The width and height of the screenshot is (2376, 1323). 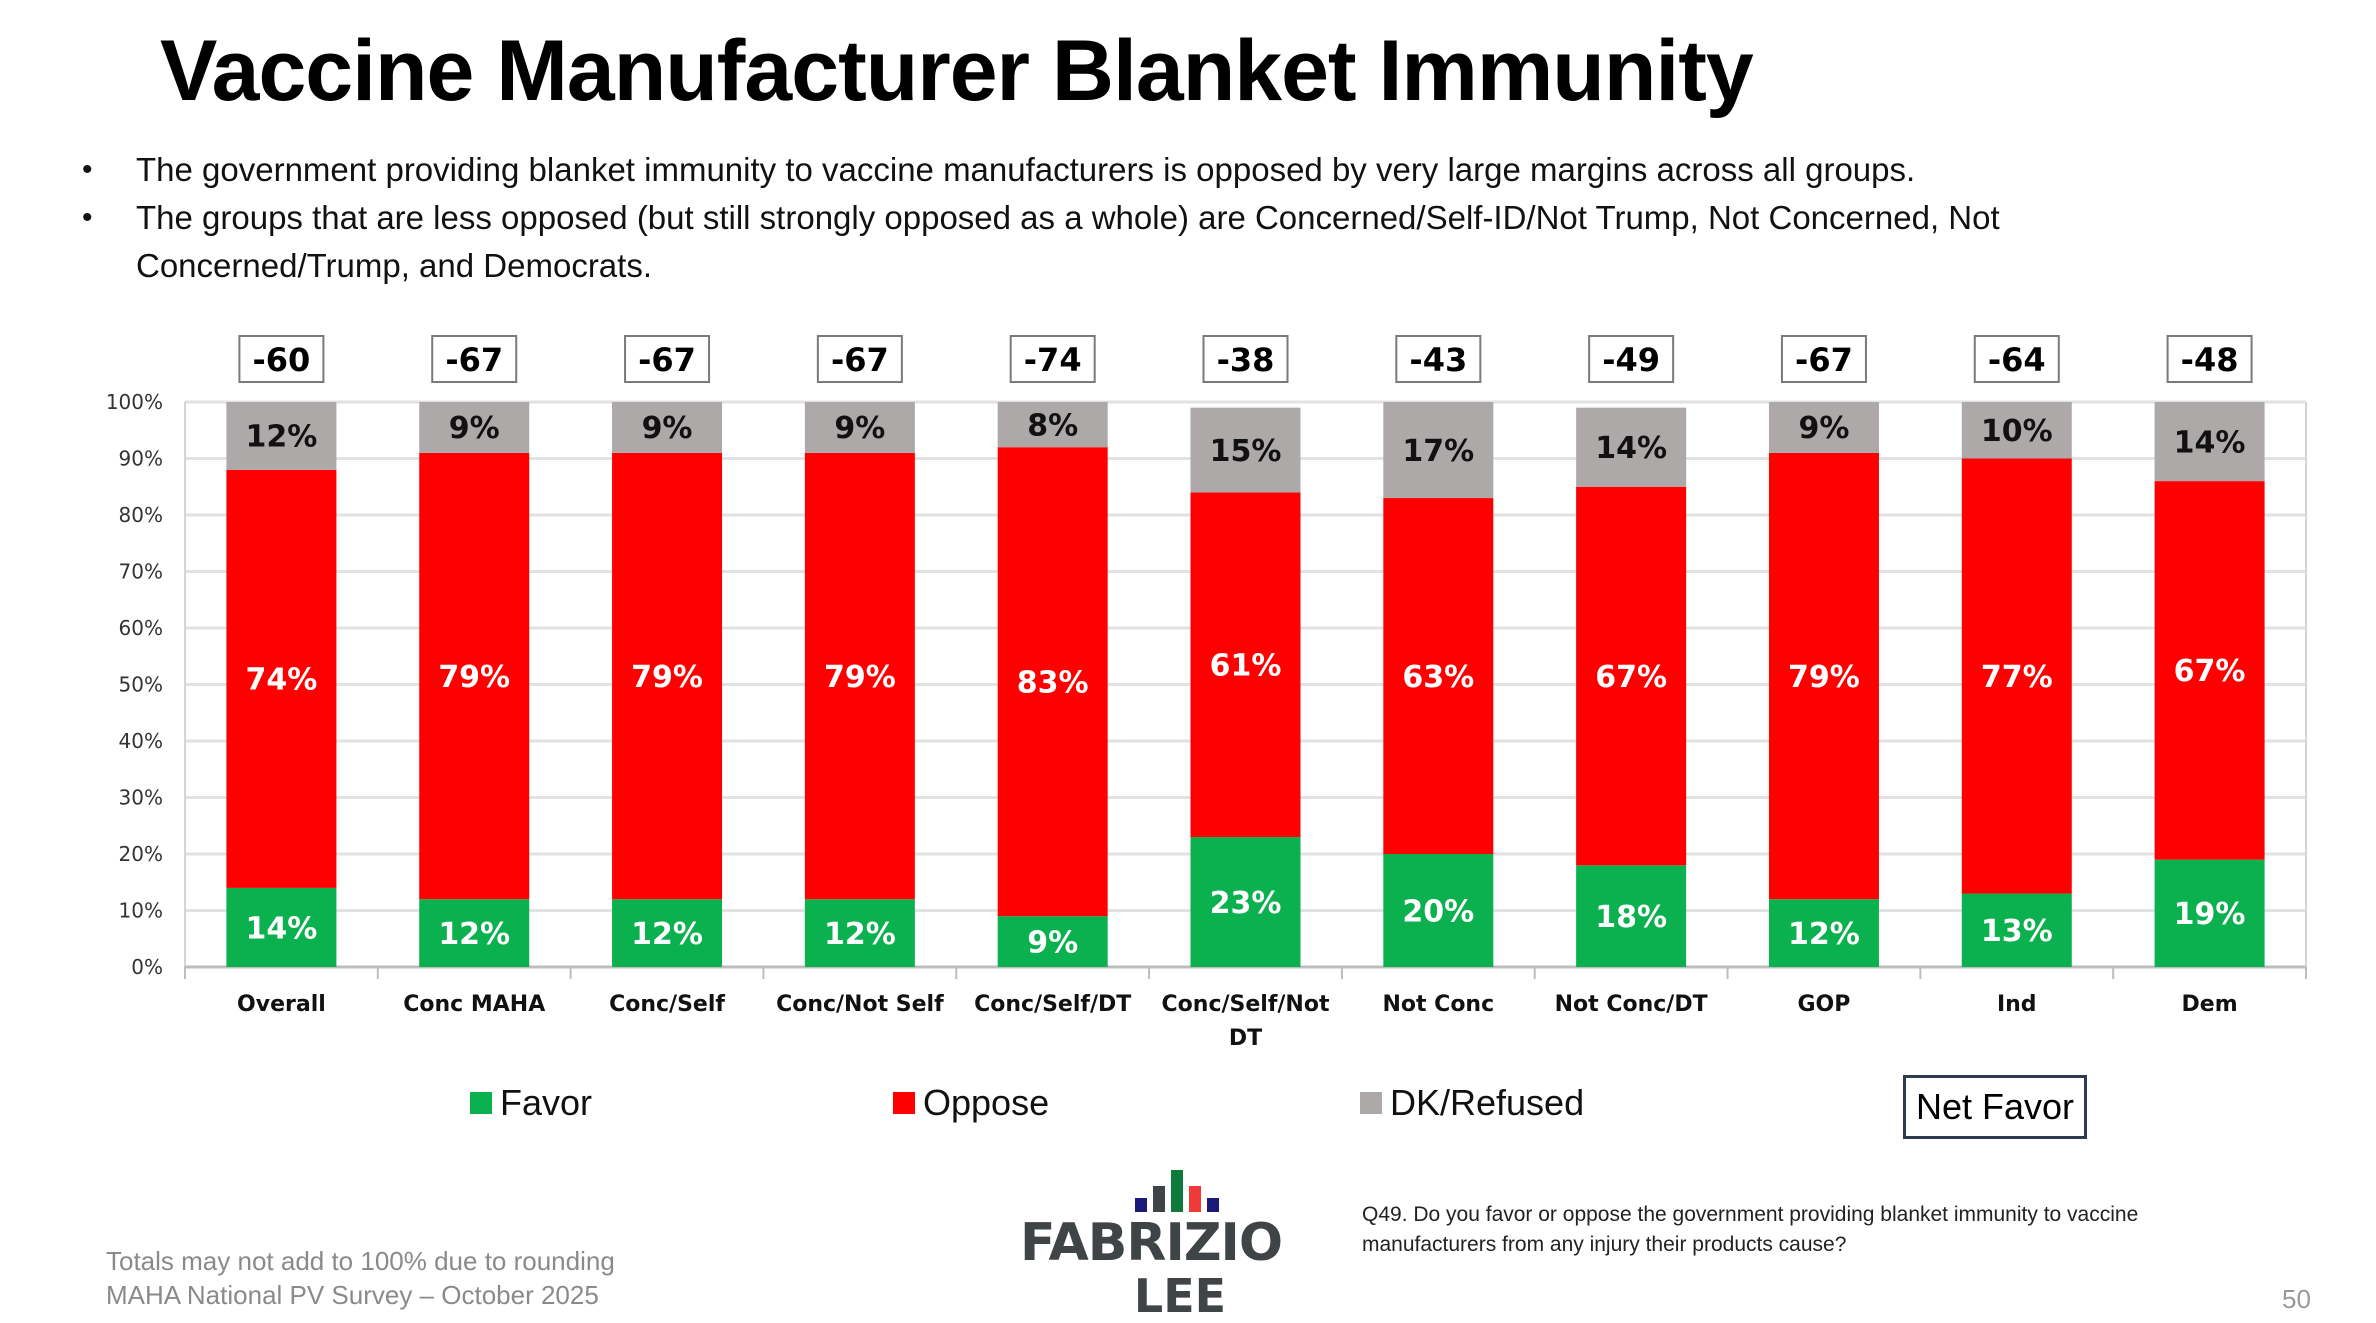 I want to click on data-label-dk-refused: 8%, so click(x=1052, y=425).